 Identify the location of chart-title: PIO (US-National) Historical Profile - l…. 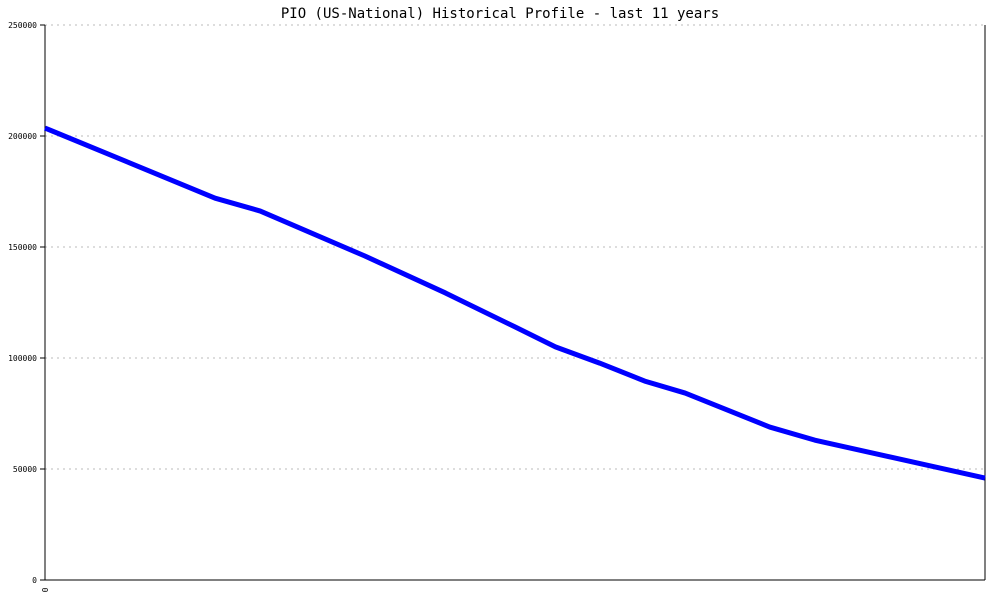
(500, 14).